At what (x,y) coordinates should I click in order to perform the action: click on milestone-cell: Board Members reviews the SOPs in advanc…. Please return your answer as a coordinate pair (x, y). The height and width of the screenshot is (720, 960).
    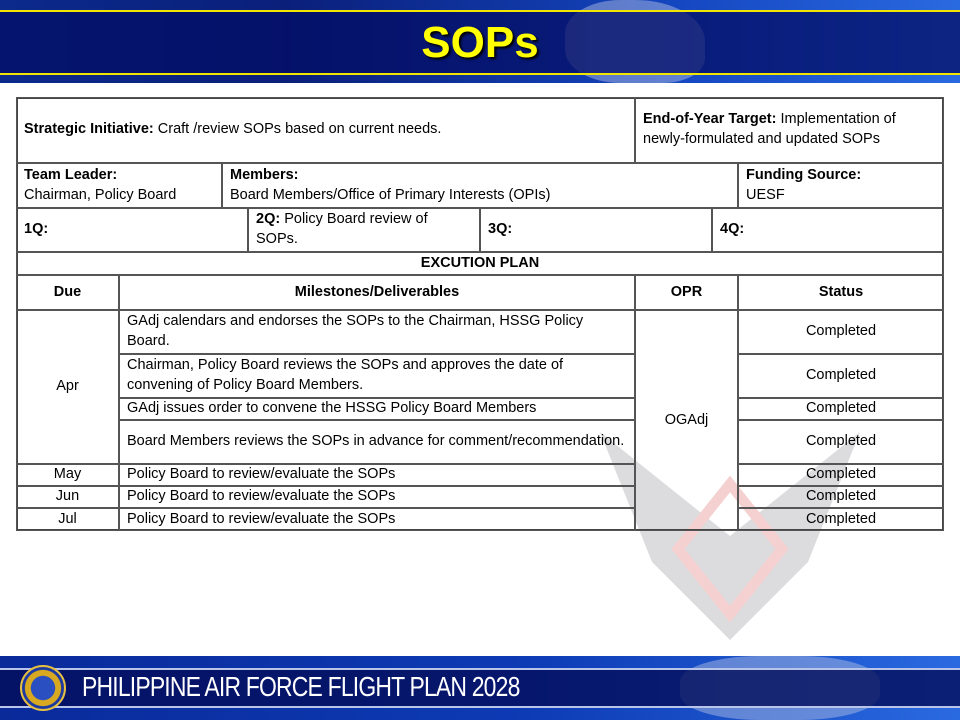
    Looking at the image, I should click on (377, 442).